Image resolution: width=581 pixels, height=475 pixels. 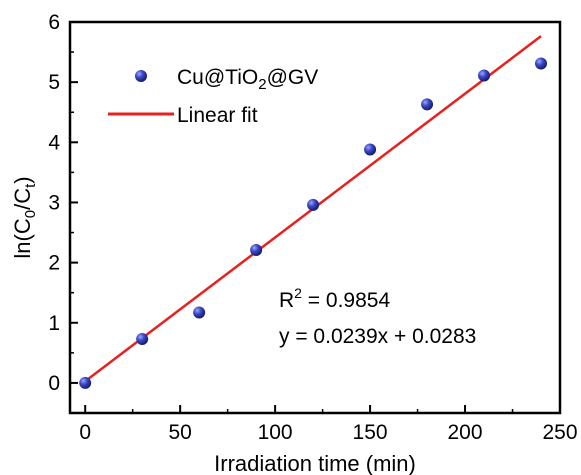 I want to click on y-tick-label: 4, so click(x=54, y=142).